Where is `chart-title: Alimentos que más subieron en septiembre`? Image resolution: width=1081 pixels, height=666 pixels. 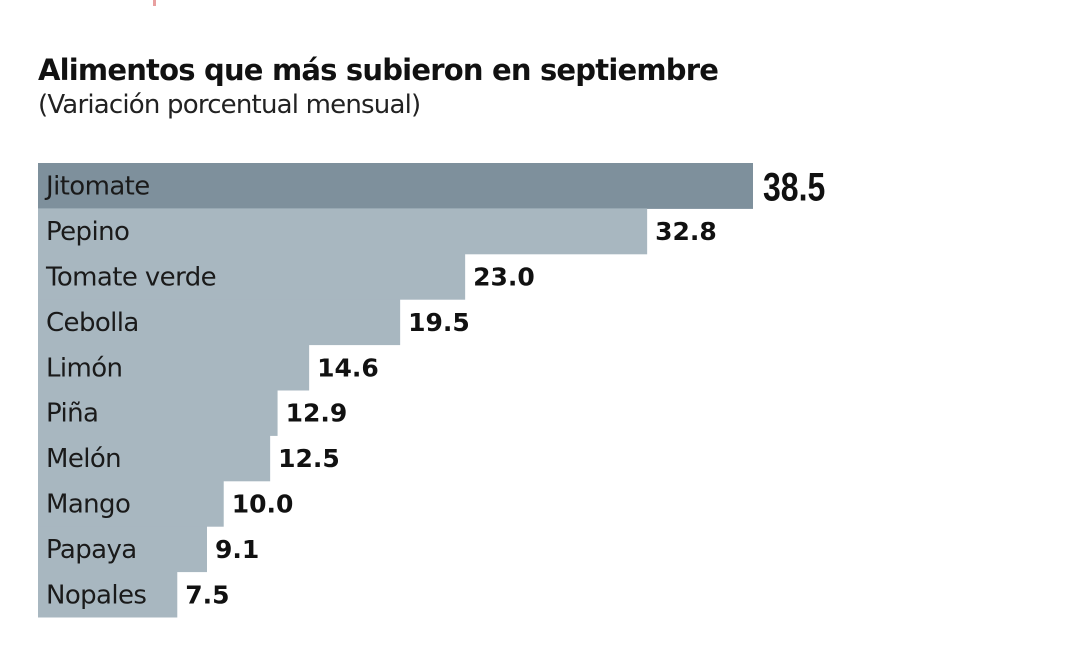 chart-title: Alimentos que más subieron en septiembre is located at coordinates (378, 70).